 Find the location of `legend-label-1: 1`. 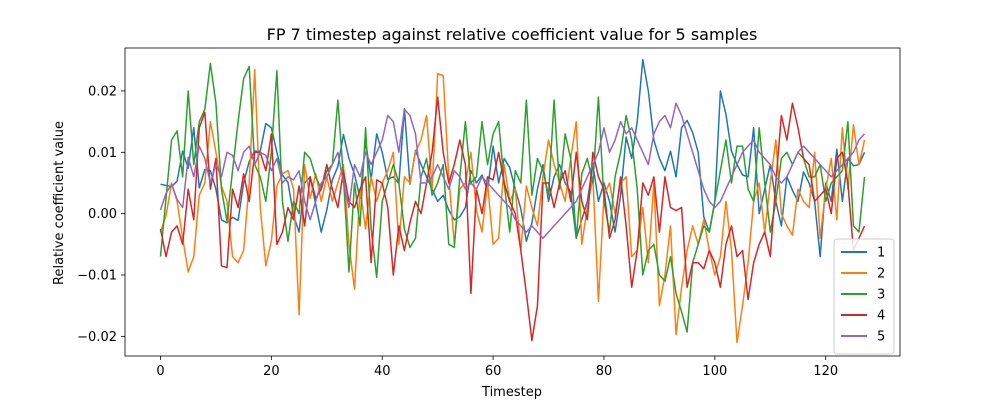

legend-label-1: 1 is located at coordinates (881, 253).